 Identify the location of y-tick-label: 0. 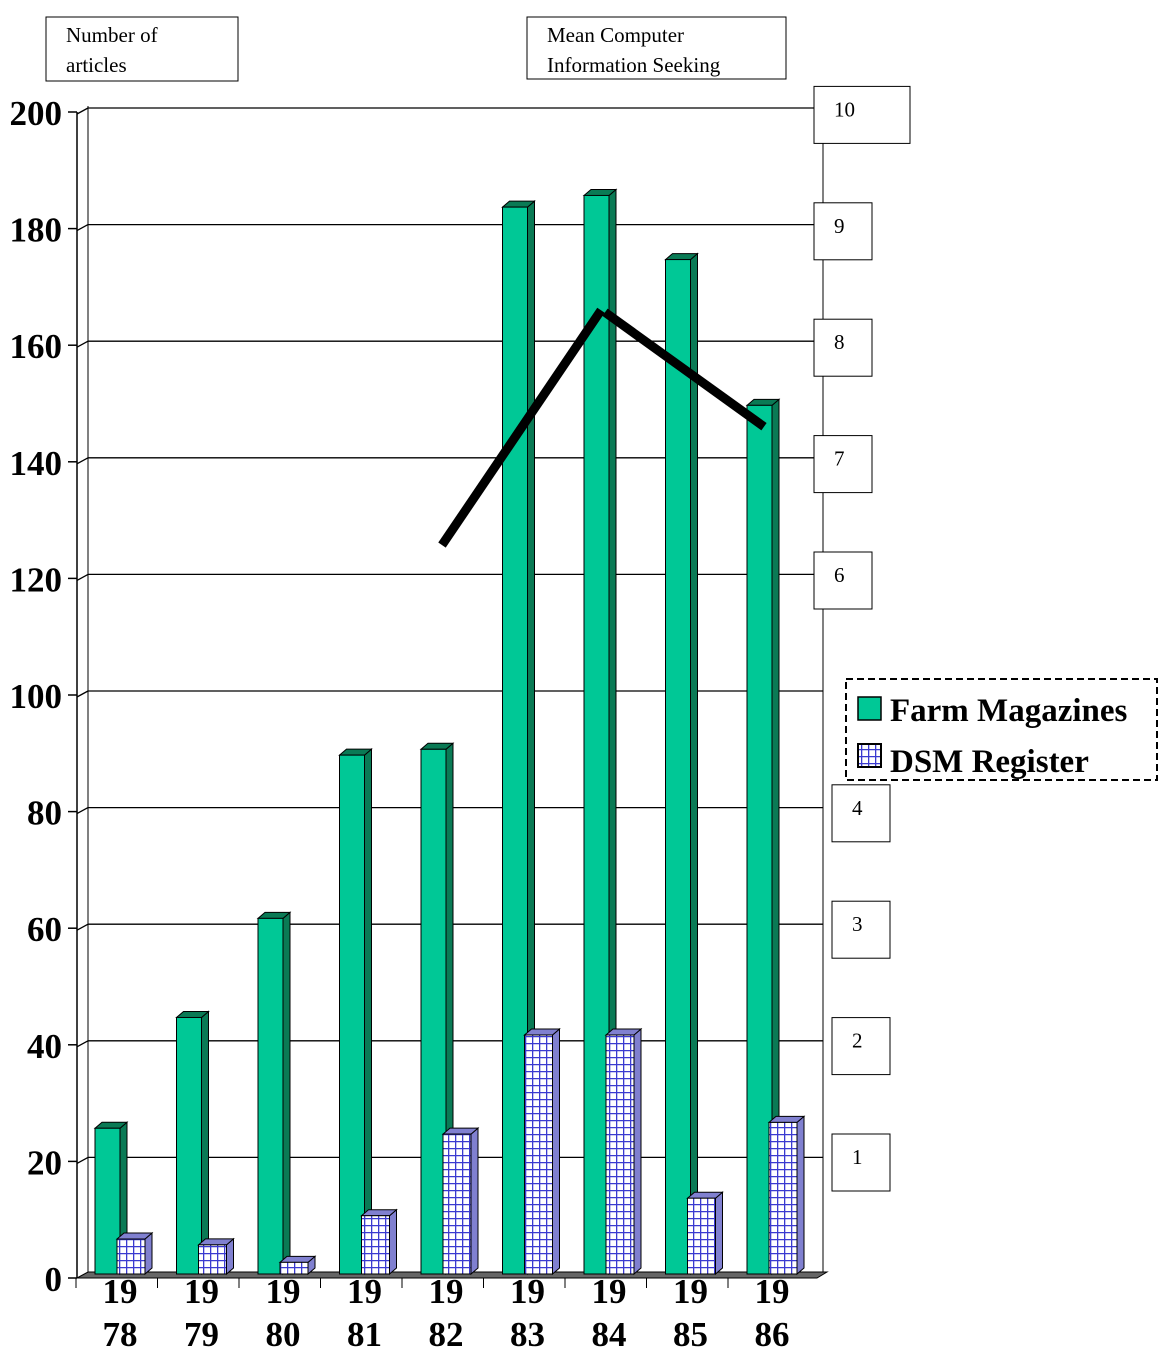
(54, 1279).